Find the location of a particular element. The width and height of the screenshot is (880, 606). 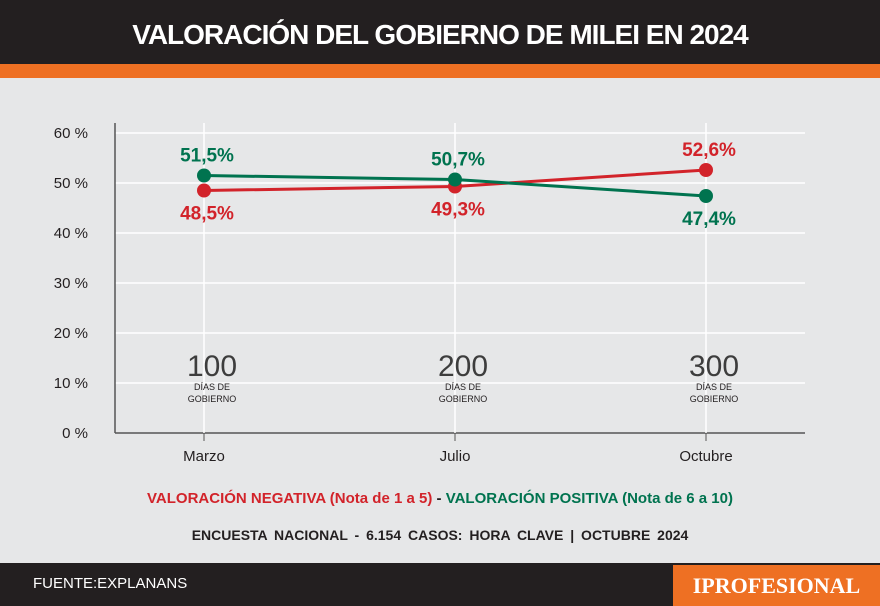

y-tick-label: 60 % is located at coordinates (71, 133).